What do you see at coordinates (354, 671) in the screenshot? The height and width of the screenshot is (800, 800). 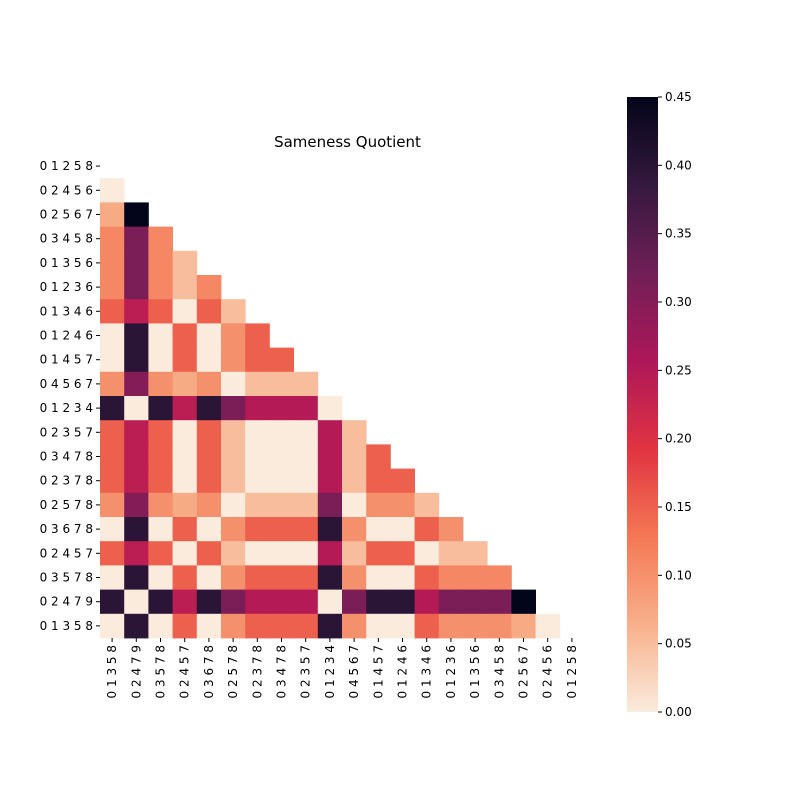 I see `x-tick-label: 0 4 5 6 7` at bounding box center [354, 671].